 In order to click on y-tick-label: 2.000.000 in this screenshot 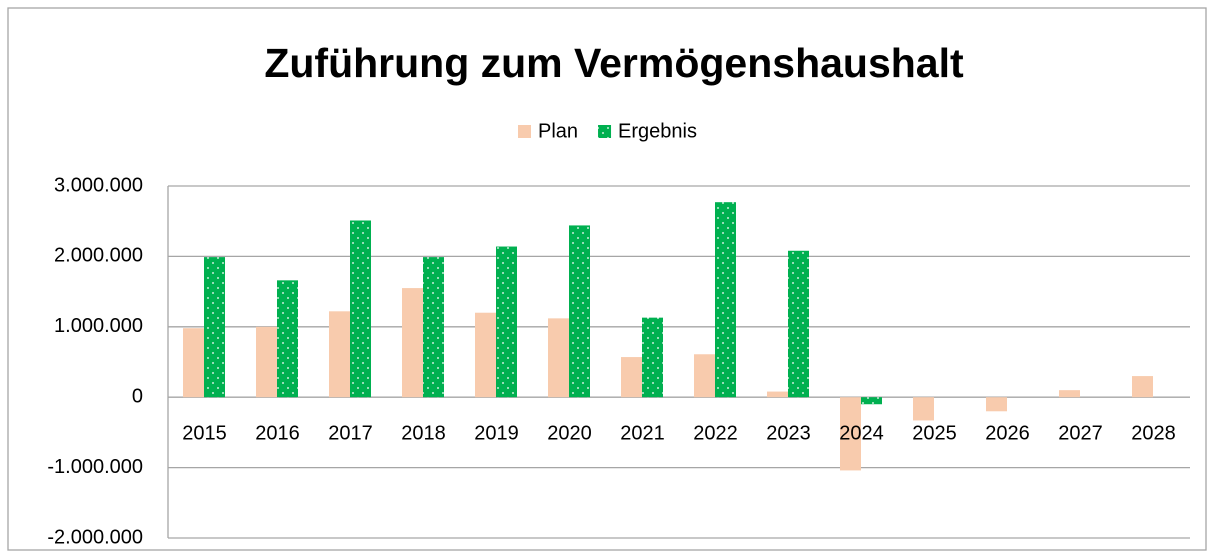, I will do `click(98, 256)`.